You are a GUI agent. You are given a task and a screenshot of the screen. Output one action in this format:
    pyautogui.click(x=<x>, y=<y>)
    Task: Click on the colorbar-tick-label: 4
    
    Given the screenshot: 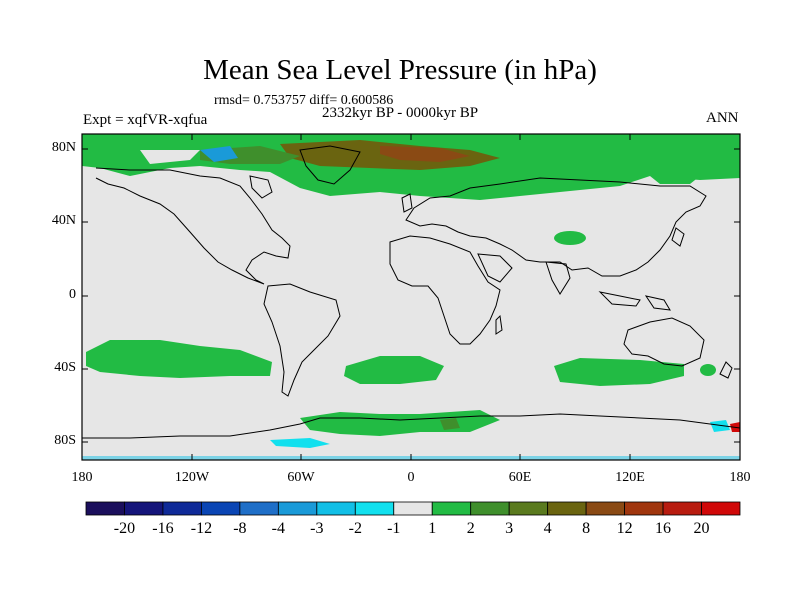 What is the action you would take?
    pyautogui.click(x=547, y=528)
    